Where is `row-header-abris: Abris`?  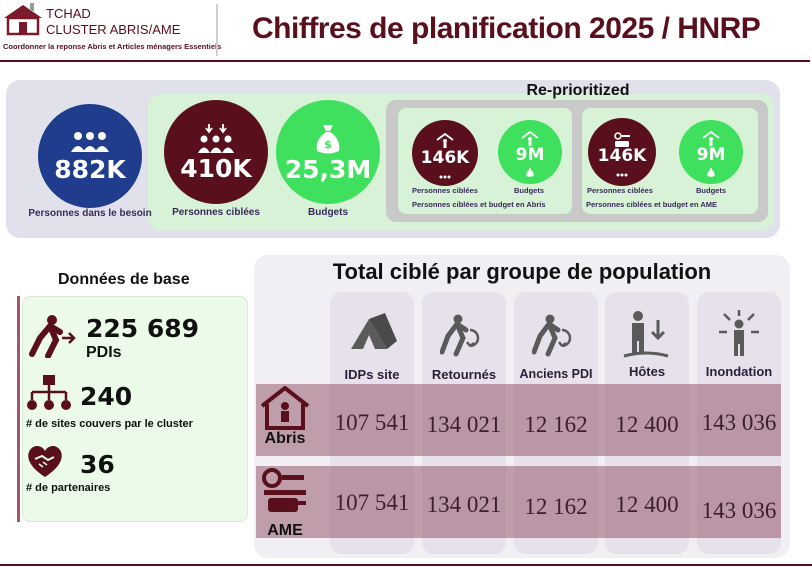 row-header-abris: Abris is located at coordinates (285, 438).